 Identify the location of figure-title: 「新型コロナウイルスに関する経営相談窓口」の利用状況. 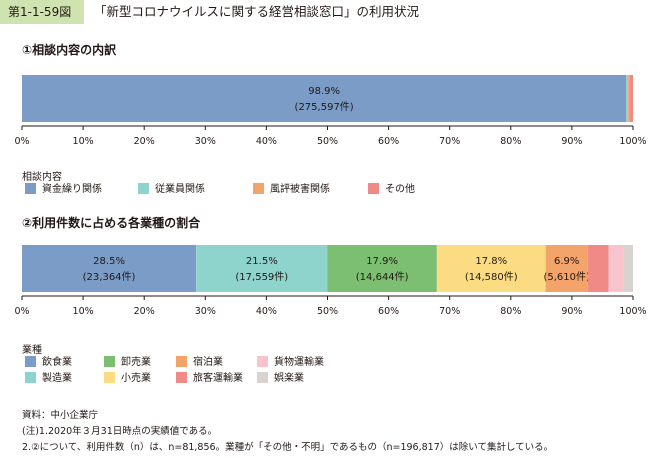
(257, 11).